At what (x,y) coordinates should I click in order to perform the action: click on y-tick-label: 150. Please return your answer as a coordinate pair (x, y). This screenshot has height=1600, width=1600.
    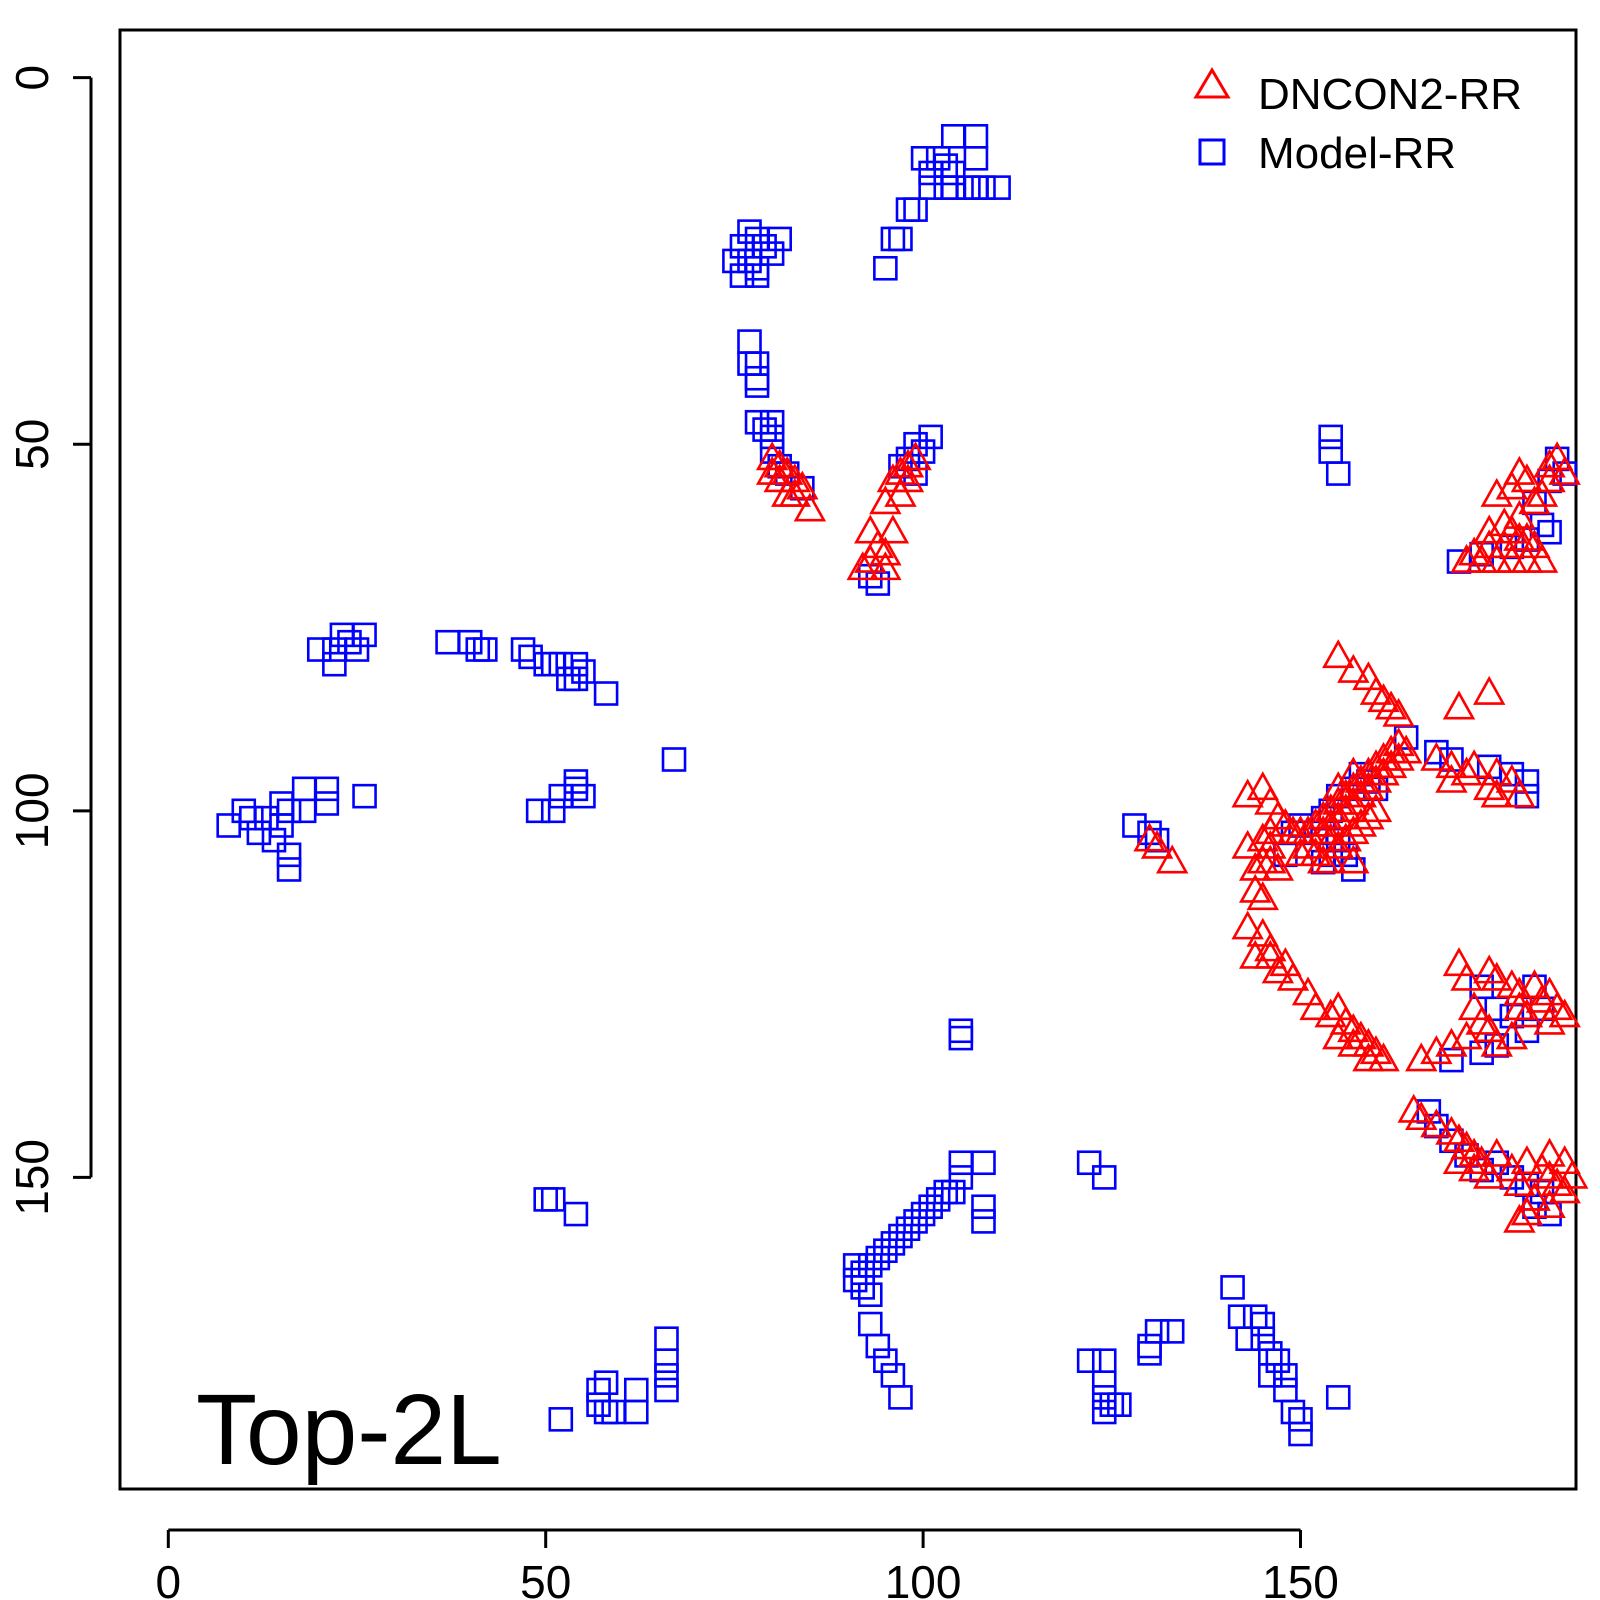
    Looking at the image, I should click on (32, 1177).